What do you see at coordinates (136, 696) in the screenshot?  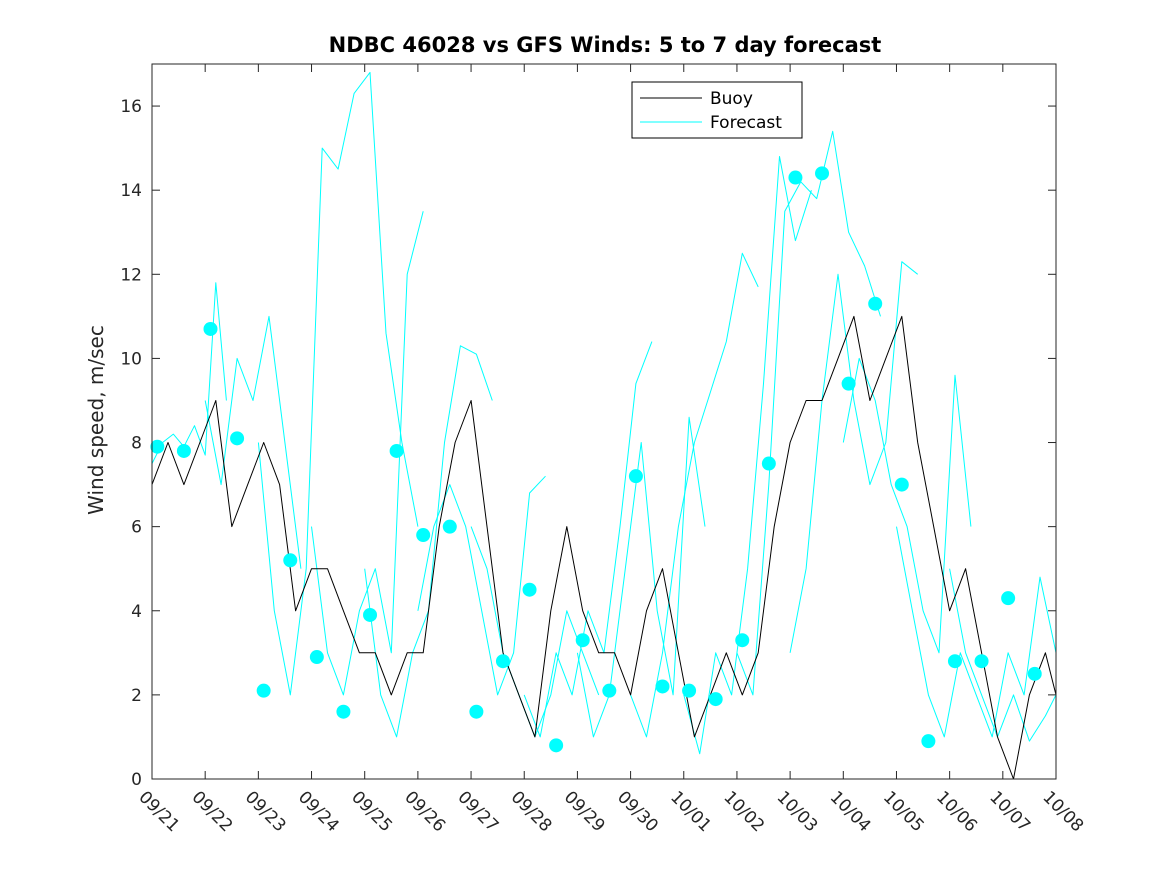 I see `y-tick-label: 2` at bounding box center [136, 696].